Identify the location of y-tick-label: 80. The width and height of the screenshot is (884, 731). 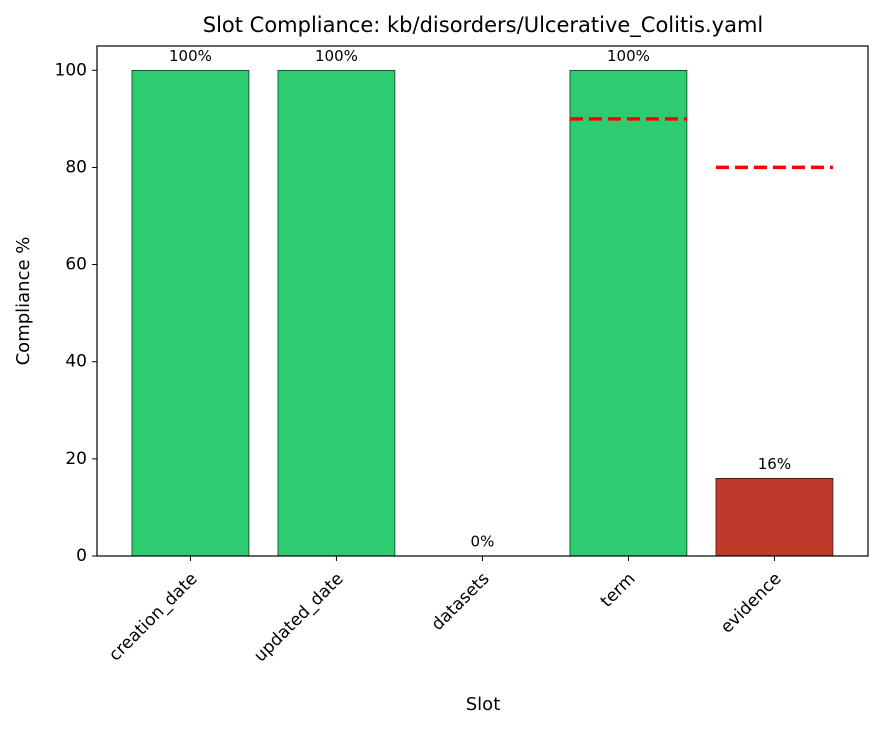
(76, 167).